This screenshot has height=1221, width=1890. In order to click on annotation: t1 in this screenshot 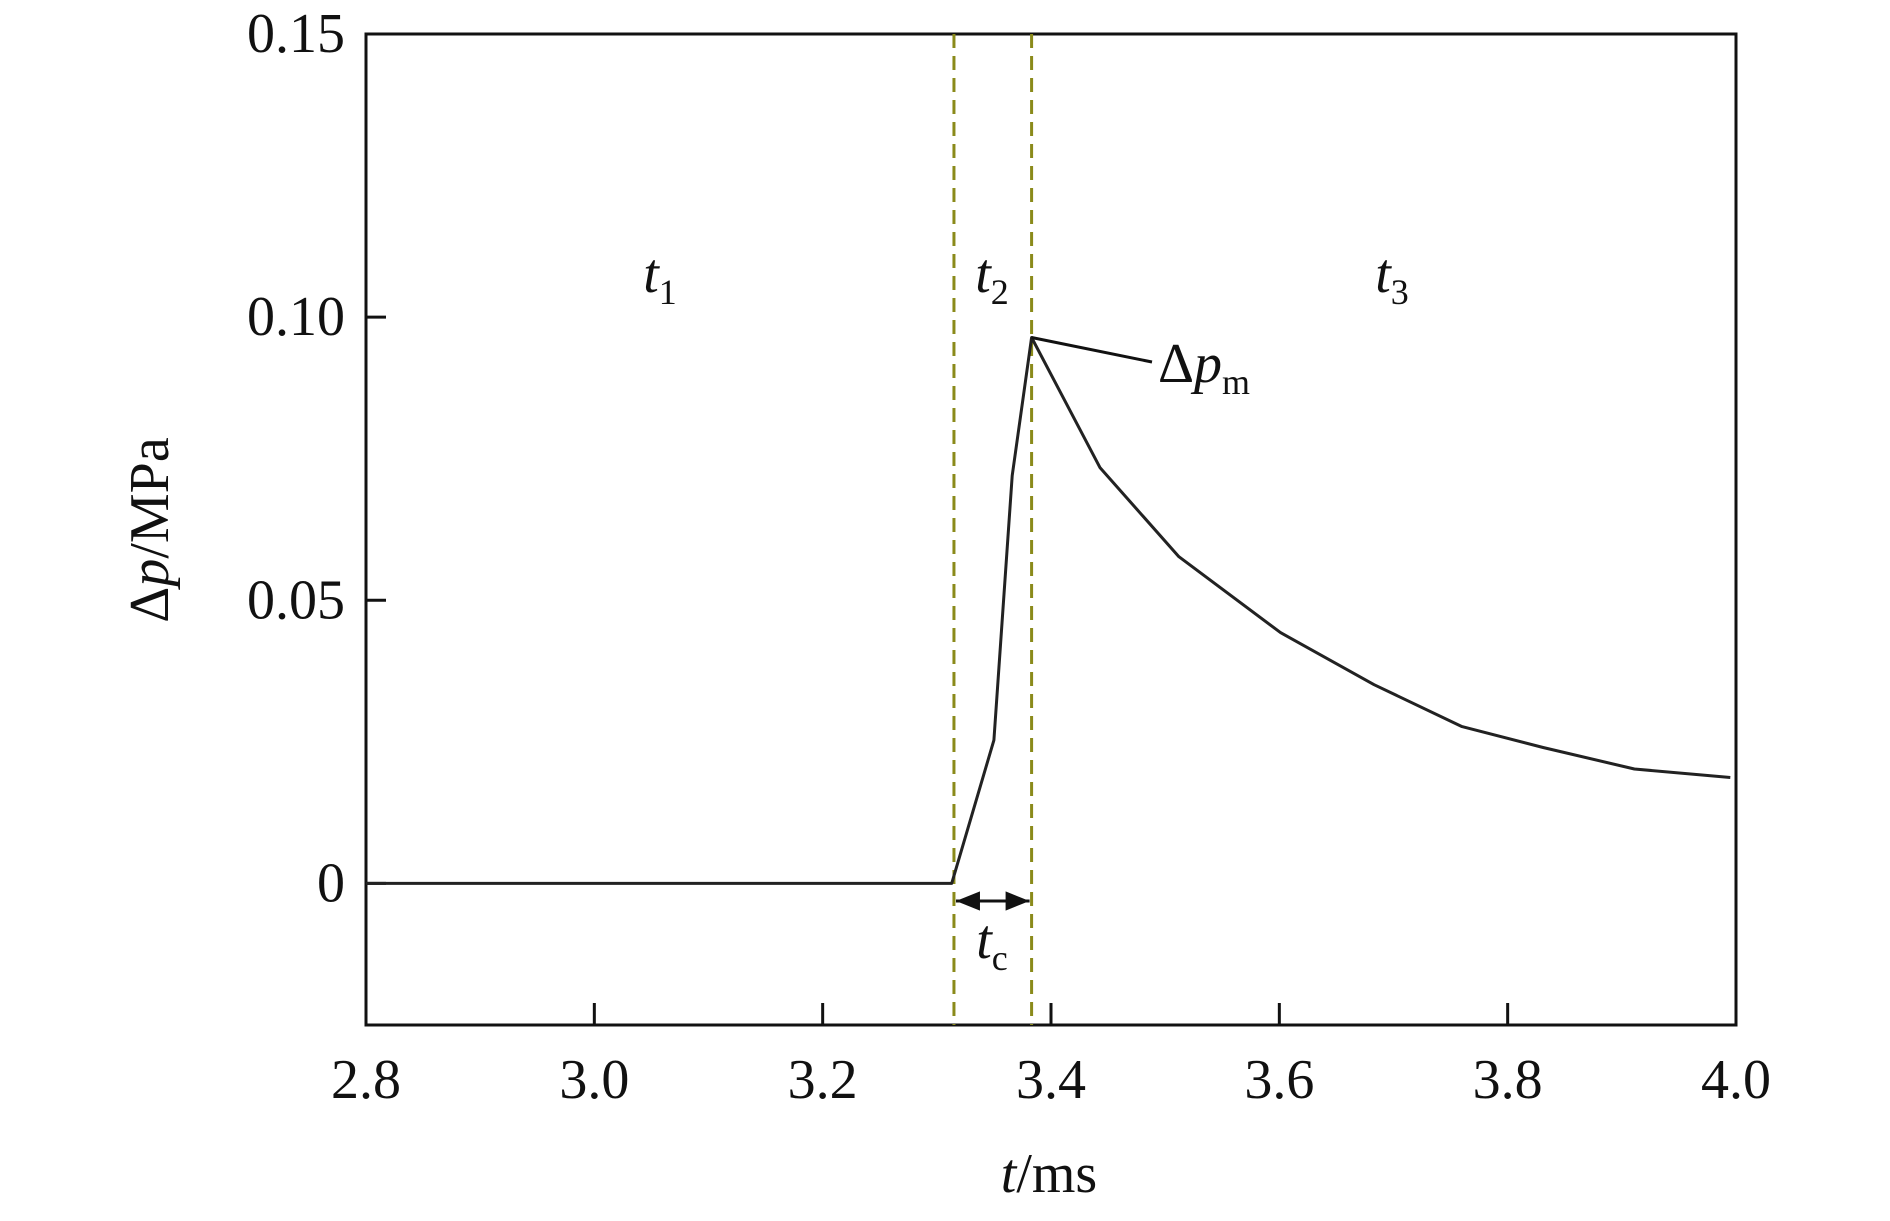, I will do `click(660, 277)`.